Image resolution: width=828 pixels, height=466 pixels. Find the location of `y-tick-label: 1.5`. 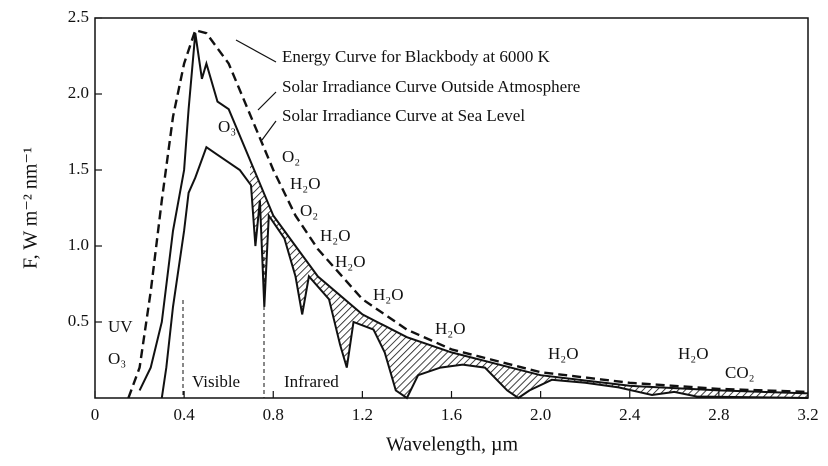

y-tick-label: 1.5 is located at coordinates (78, 168).